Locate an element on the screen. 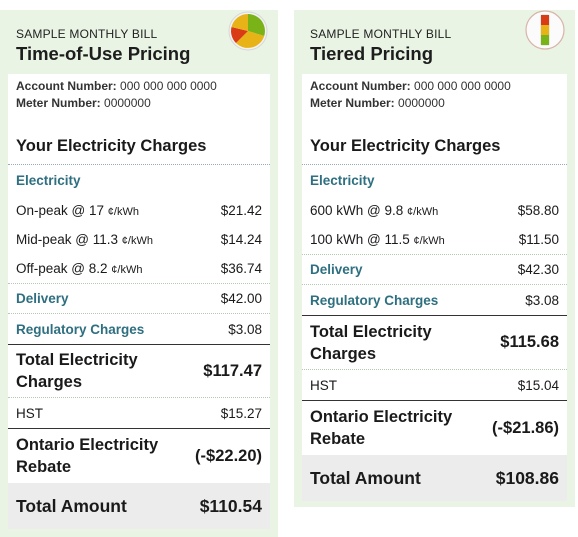 Image resolution: width=578 pixels, height=537 pixels. line-item-label: On-peak @ 17 is located at coordinates (60, 210).